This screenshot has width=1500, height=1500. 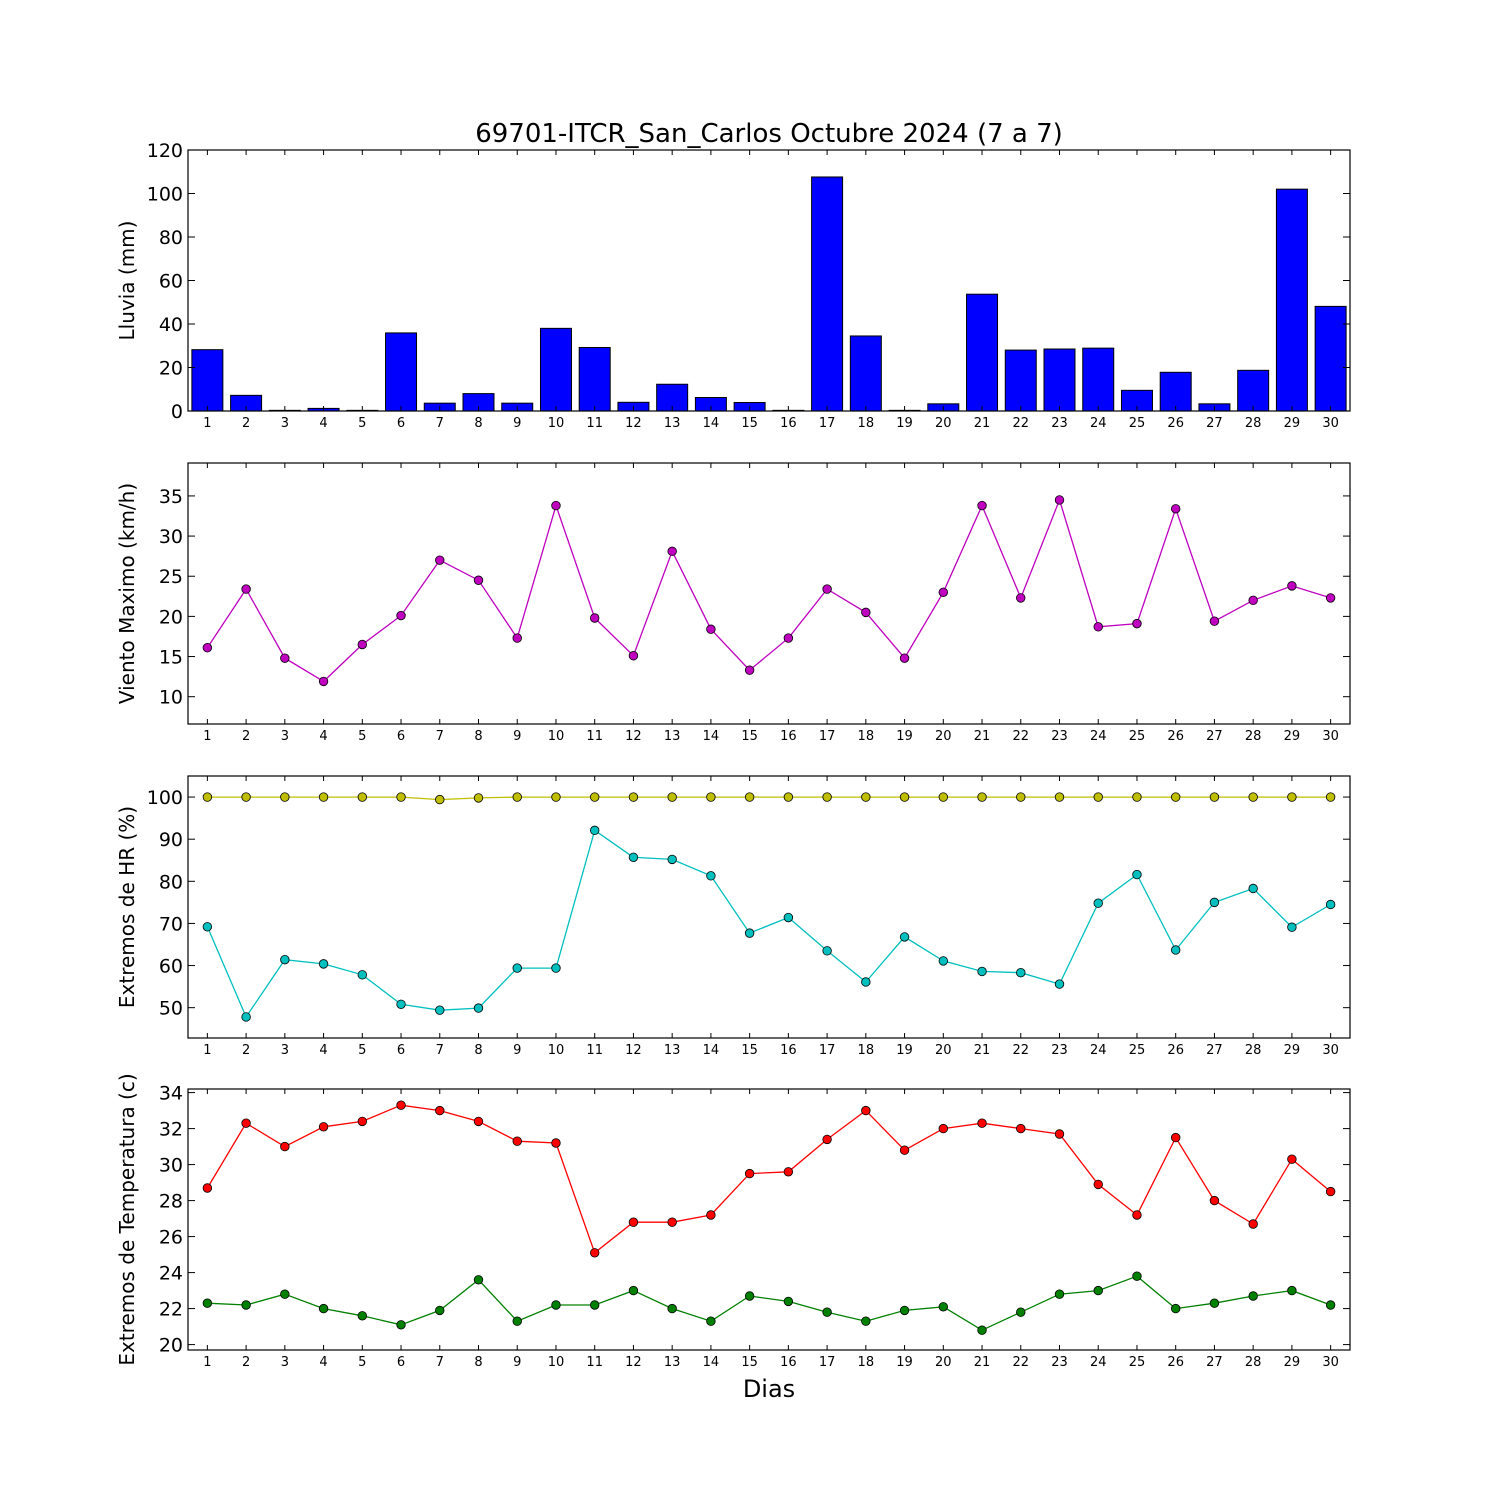 I want to click on y-axis-label: Viento Maximo (km/h), so click(x=127, y=593).